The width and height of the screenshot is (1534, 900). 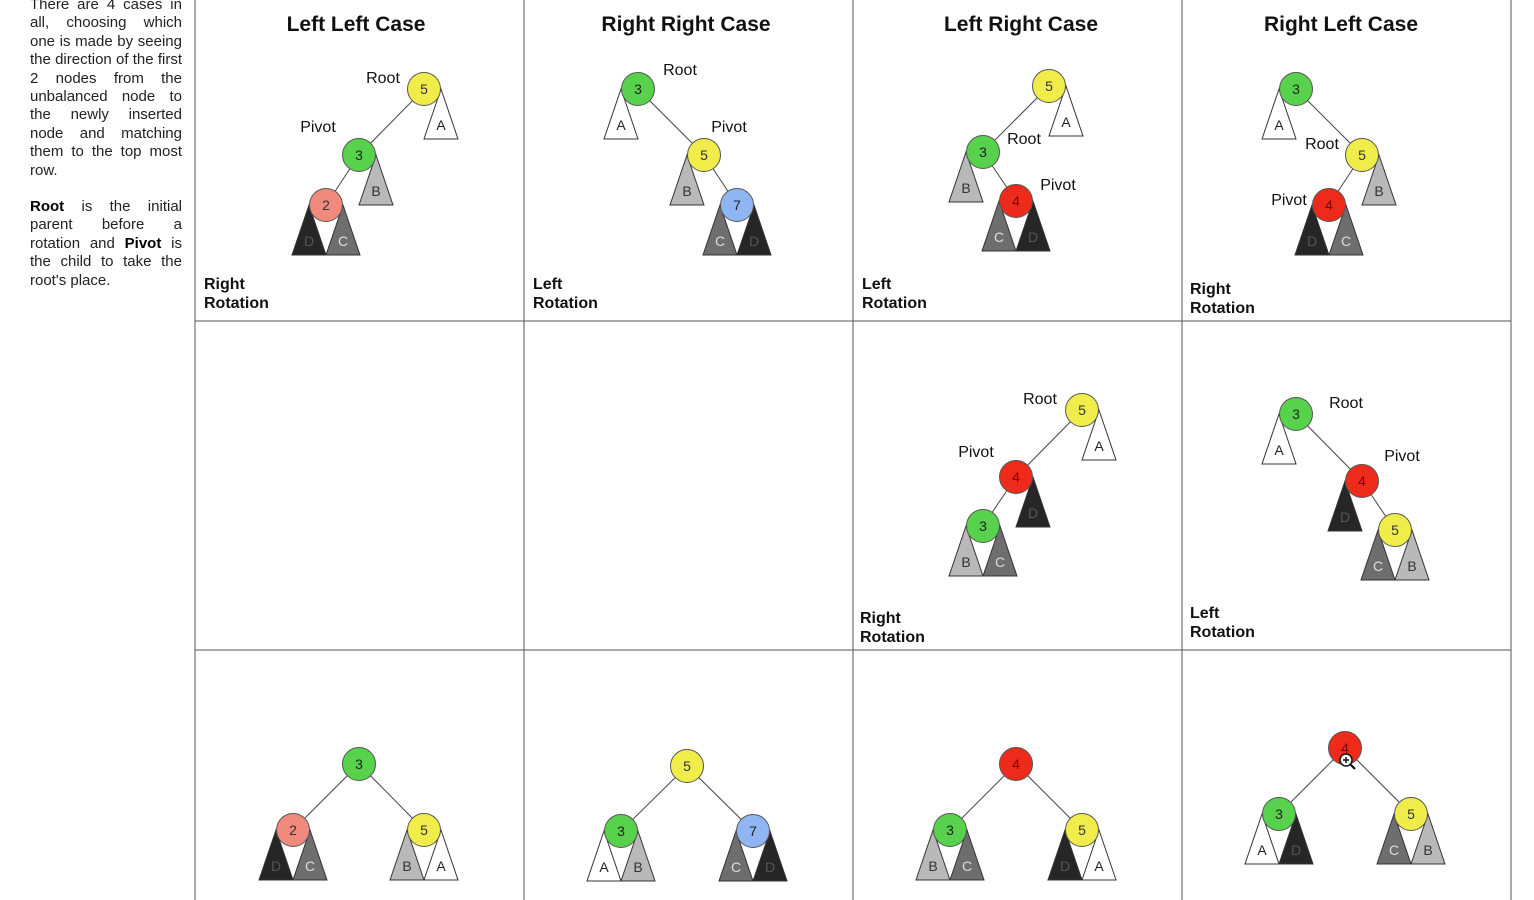 What do you see at coordinates (753, 831) in the screenshot?
I see `tree-node-label: 7` at bounding box center [753, 831].